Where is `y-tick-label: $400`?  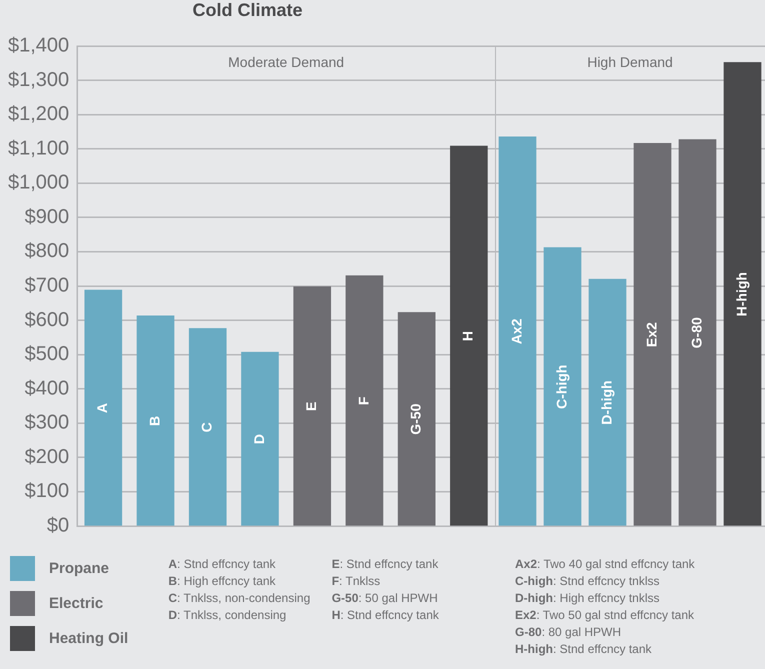
y-tick-label: $400 is located at coordinates (47, 388).